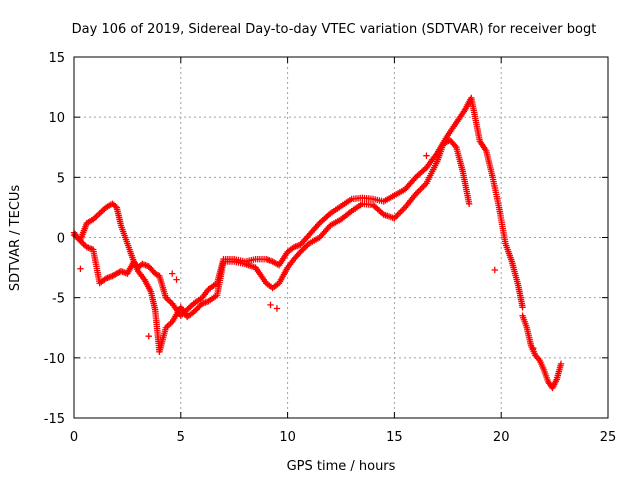 Image resolution: width=640 pixels, height=480 pixels. What do you see at coordinates (15, 238) in the screenshot?
I see `y-axis-label: SDTVAR / TECUs` at bounding box center [15, 238].